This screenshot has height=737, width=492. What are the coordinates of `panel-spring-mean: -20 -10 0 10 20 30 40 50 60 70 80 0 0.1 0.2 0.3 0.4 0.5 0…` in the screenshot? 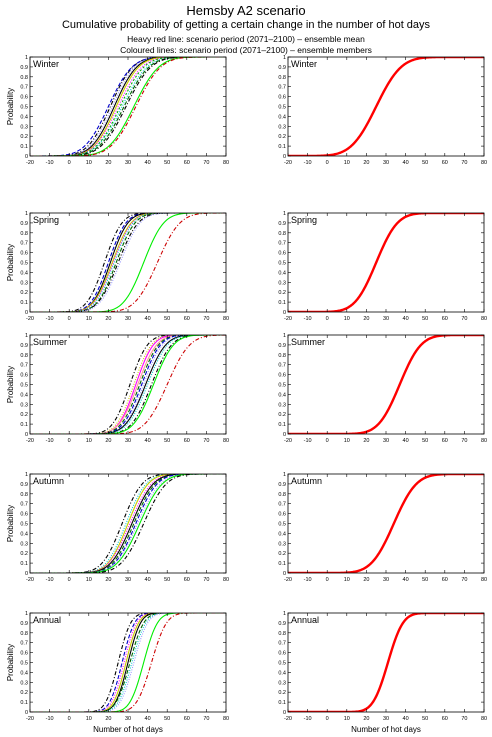 It's located at (382, 266).